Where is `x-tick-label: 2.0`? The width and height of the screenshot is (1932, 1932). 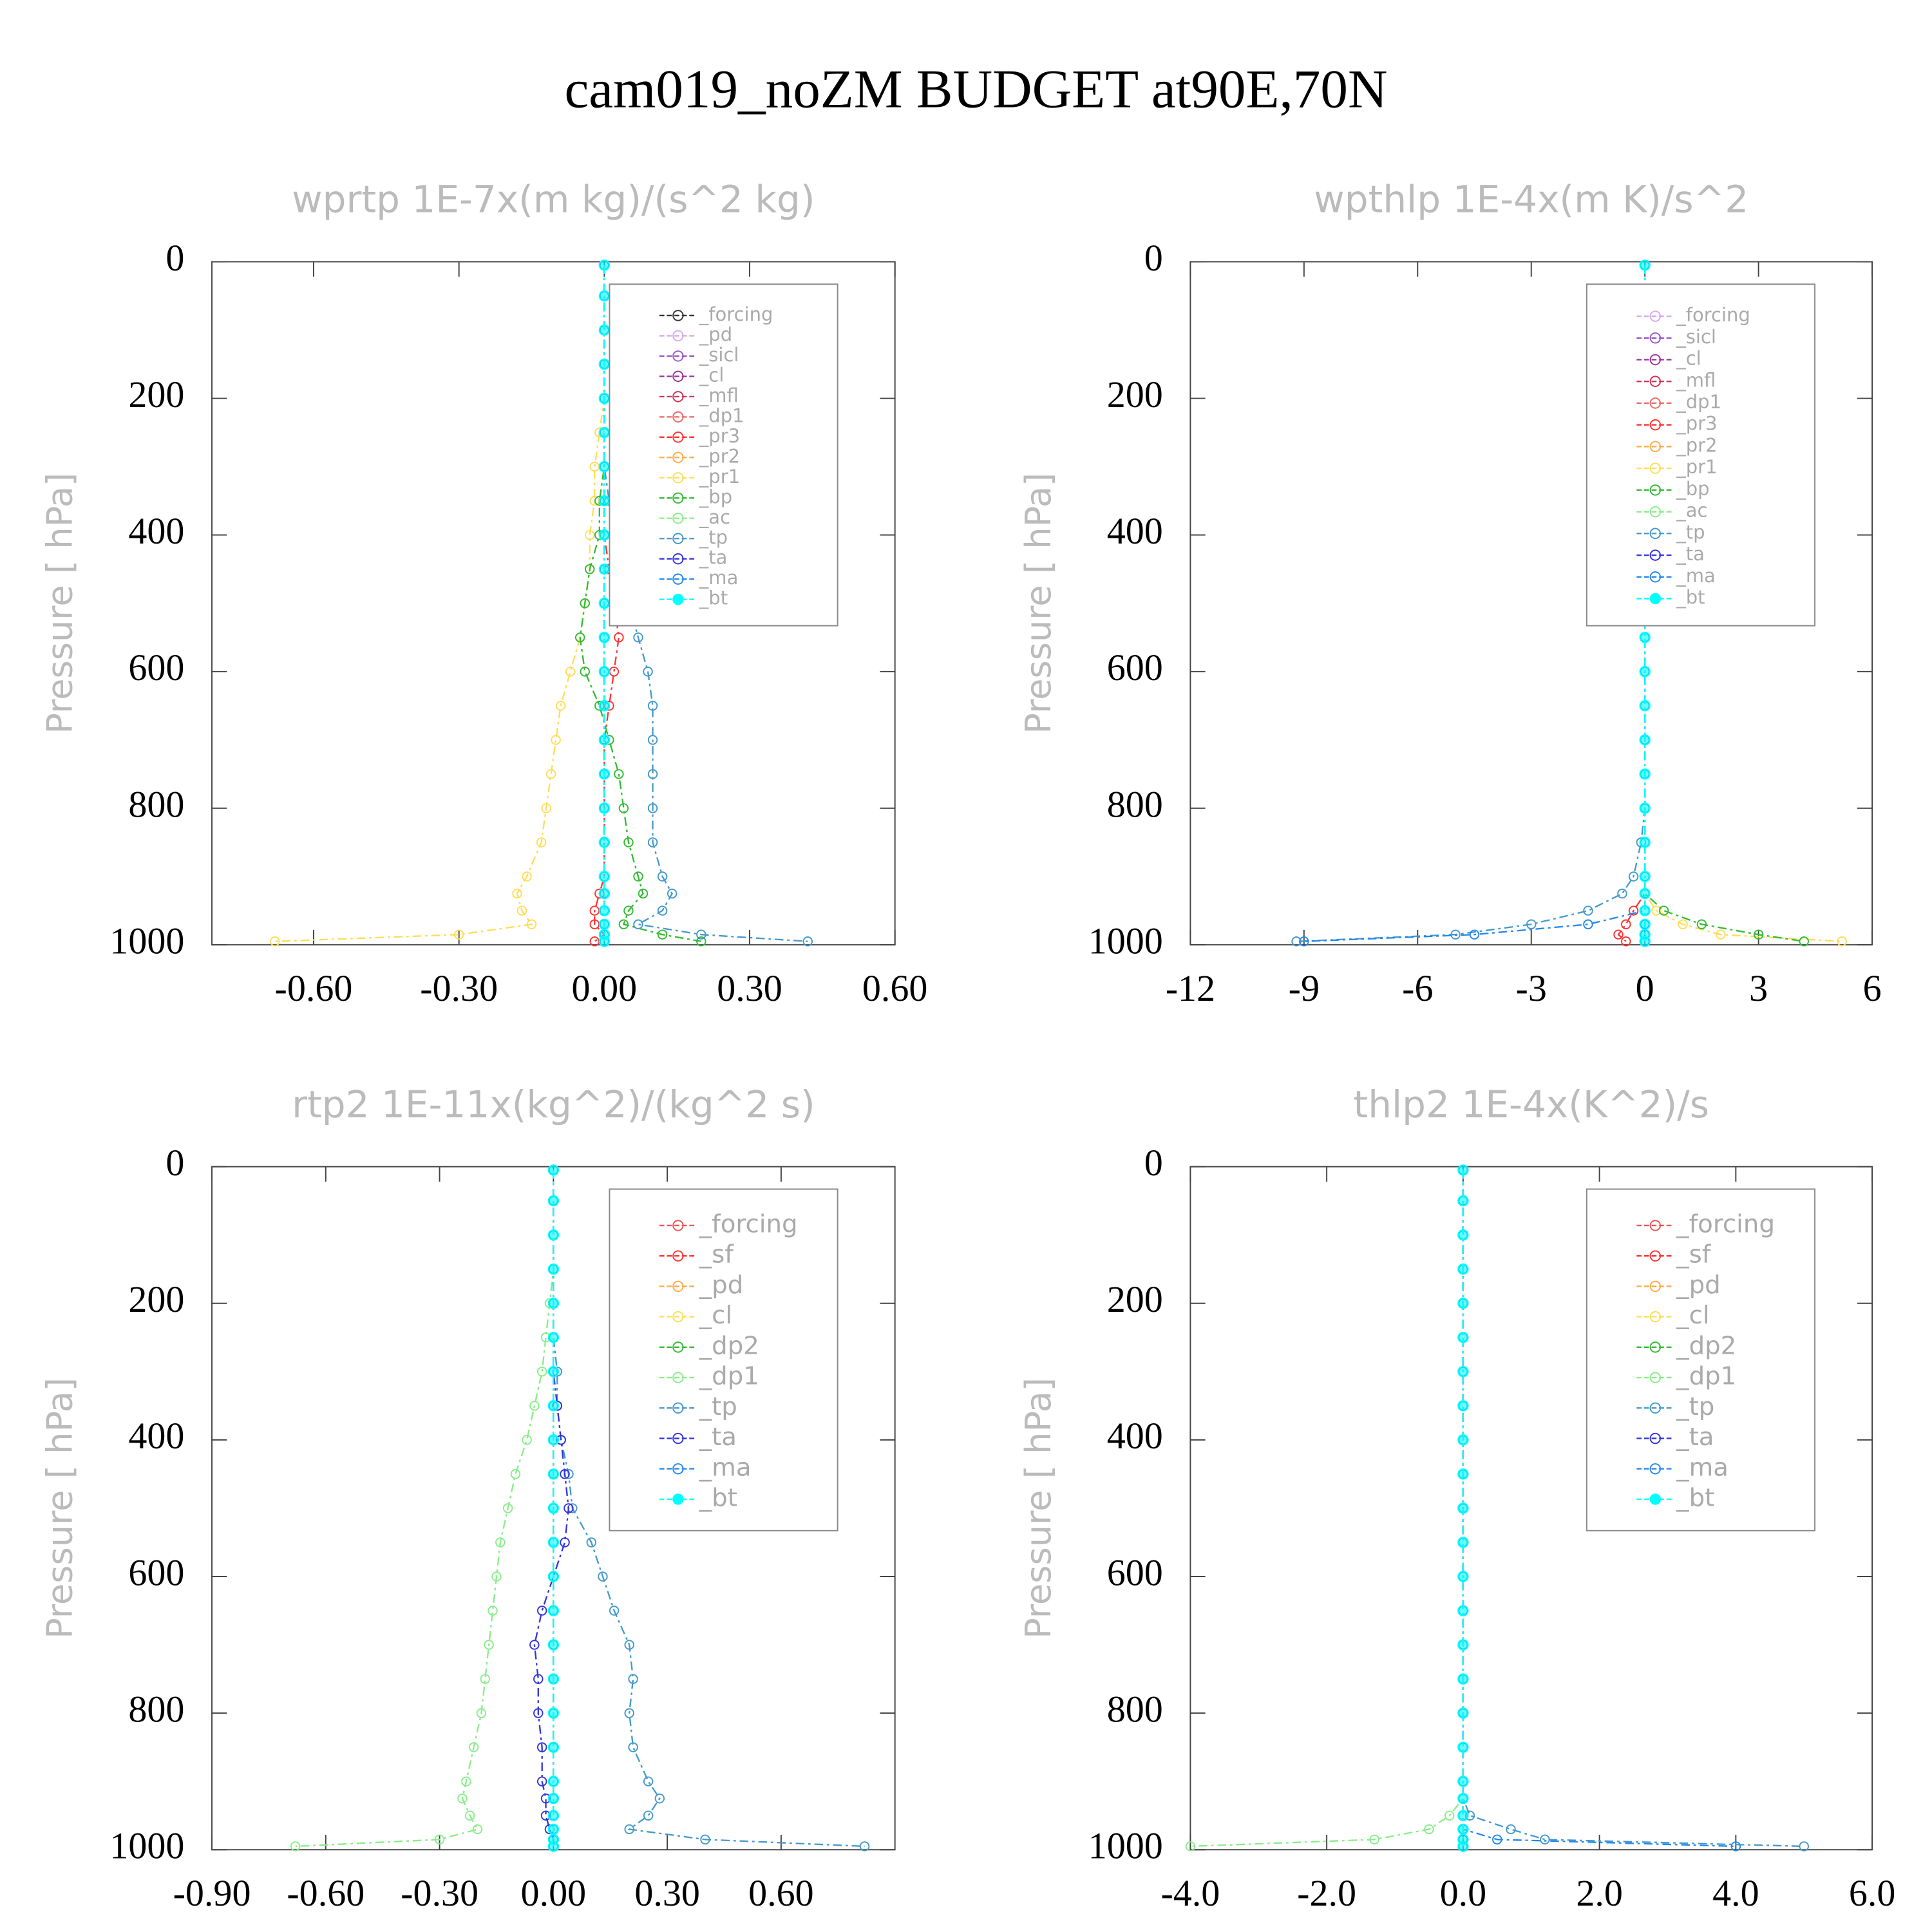
x-tick-label: 2.0 is located at coordinates (1599, 1893).